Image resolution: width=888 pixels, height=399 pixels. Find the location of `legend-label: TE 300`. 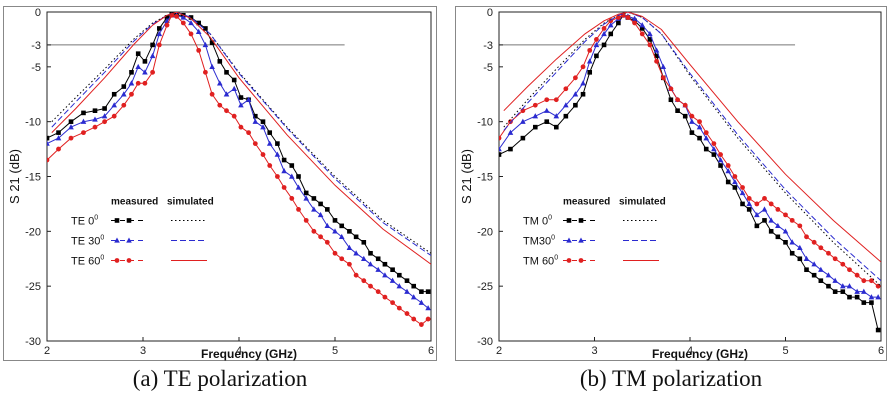

legend-label: TE 300 is located at coordinates (87, 240).